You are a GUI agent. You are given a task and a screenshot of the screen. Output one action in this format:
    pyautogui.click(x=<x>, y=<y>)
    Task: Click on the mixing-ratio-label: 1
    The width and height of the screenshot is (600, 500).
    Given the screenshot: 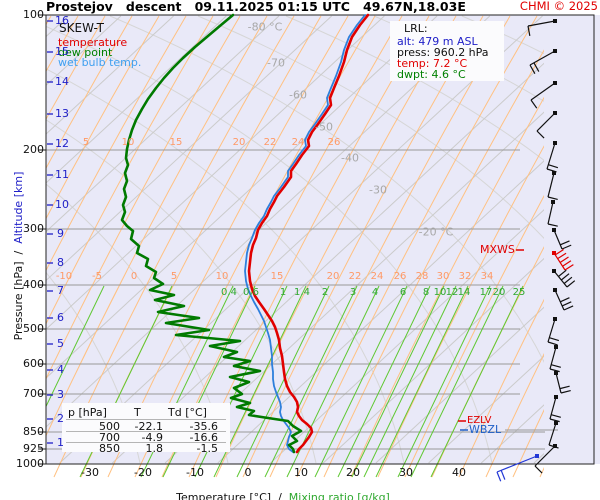 What is the action you would take?
    pyautogui.click(x=283, y=292)
    